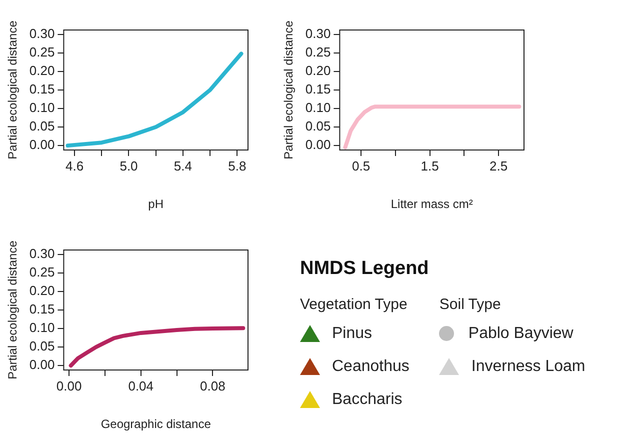  Describe the element at coordinates (354, 304) in the screenshot. I see `text: Vegetation Type` at that location.